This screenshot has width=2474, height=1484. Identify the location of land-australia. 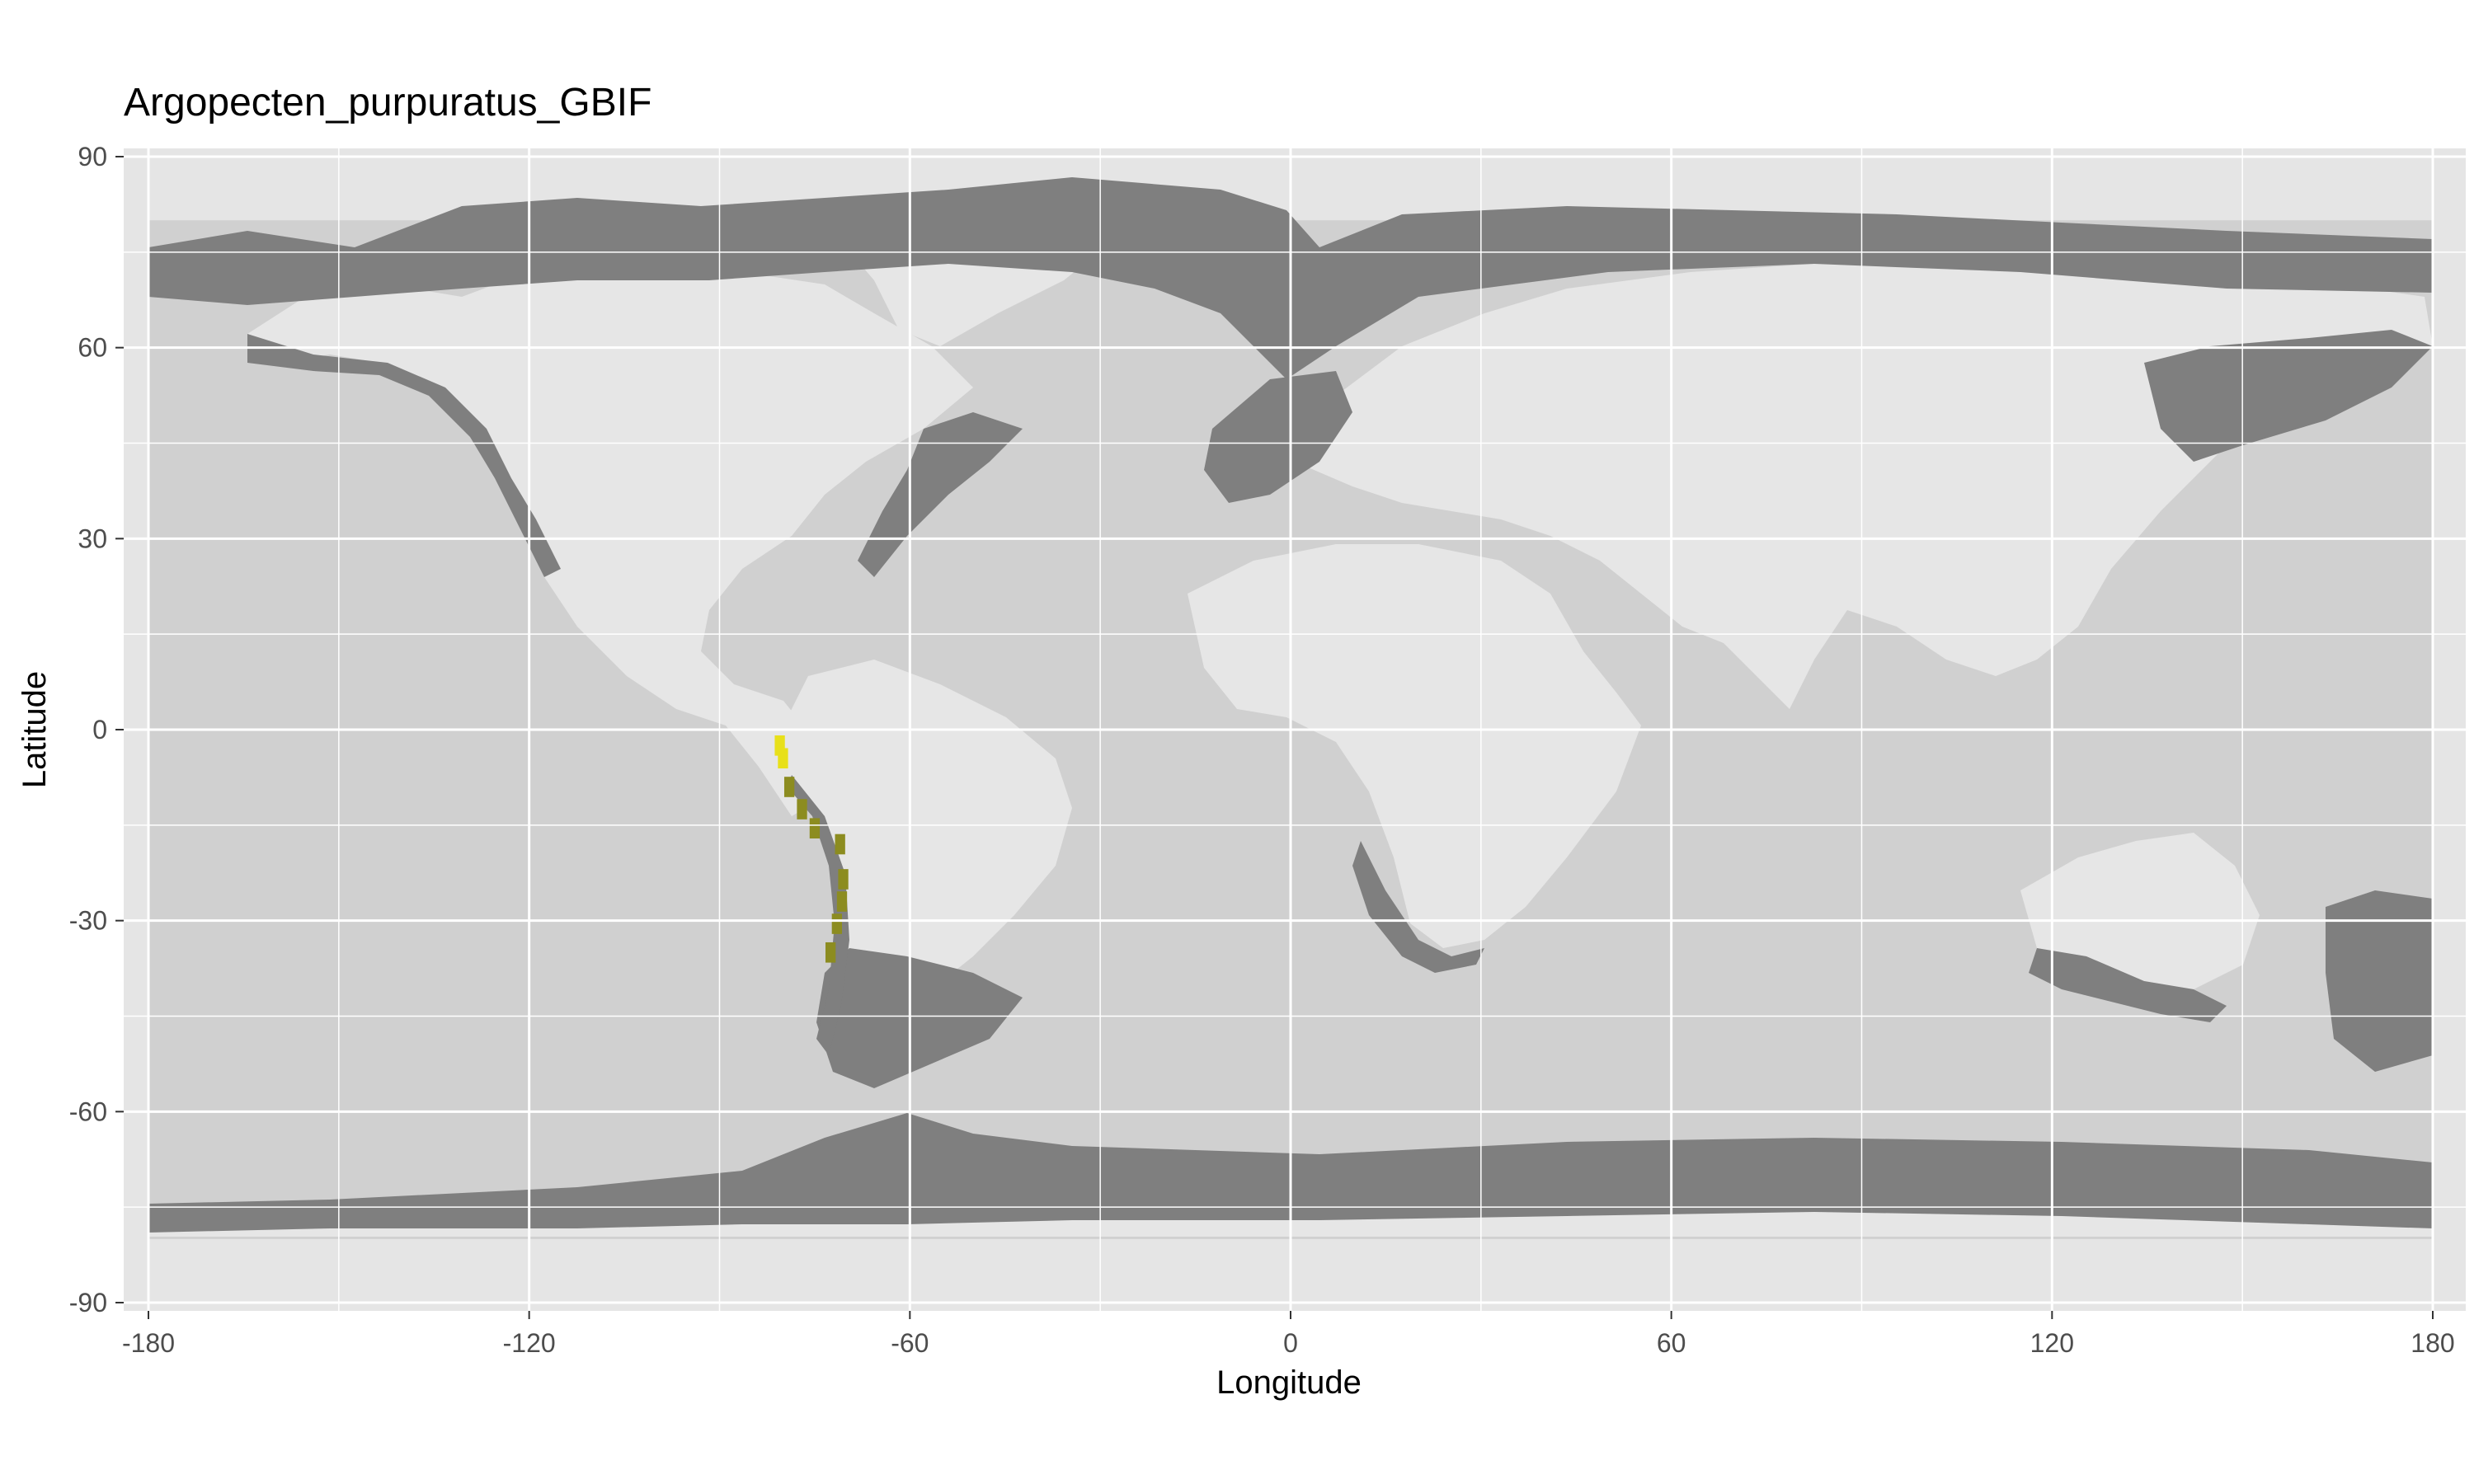
(2140, 911).